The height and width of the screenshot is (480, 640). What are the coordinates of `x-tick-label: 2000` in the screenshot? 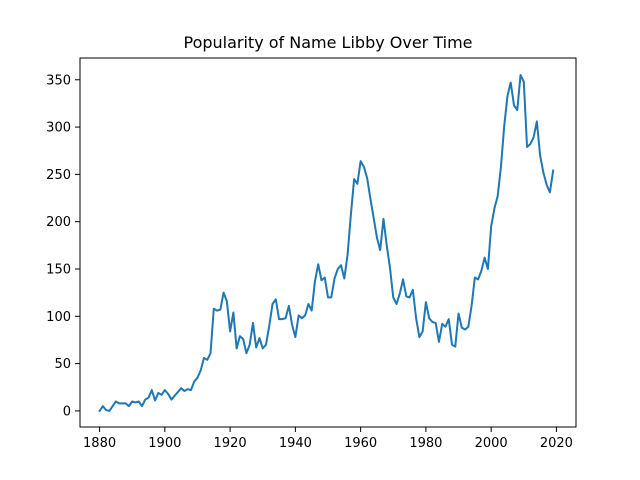 It's located at (491, 443).